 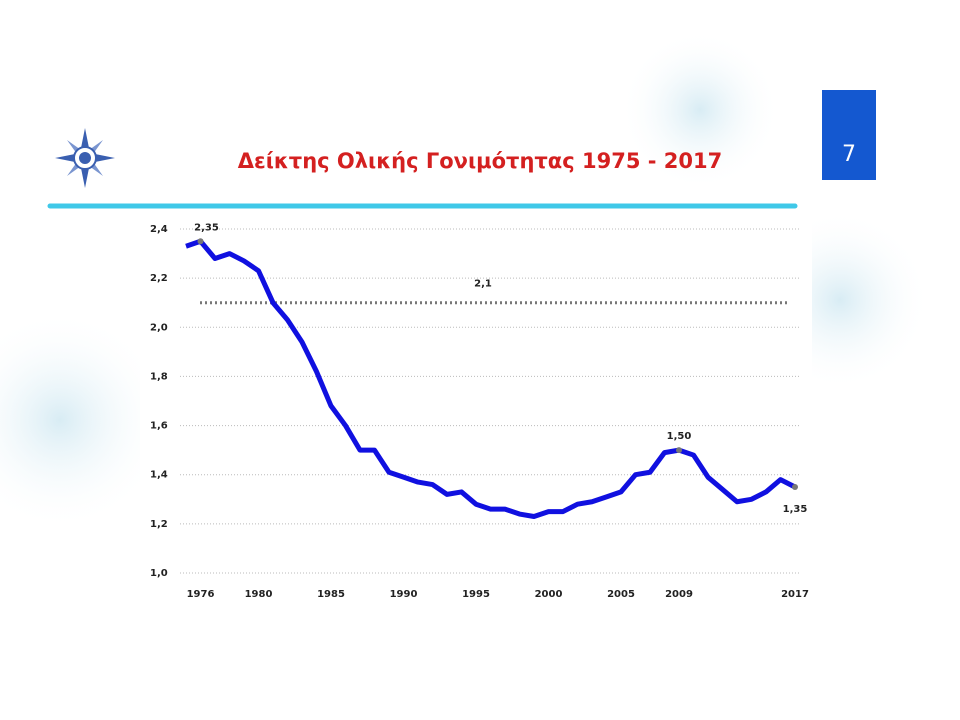 What do you see at coordinates (159, 327) in the screenshot?
I see `y-tick-label: 2,0` at bounding box center [159, 327].